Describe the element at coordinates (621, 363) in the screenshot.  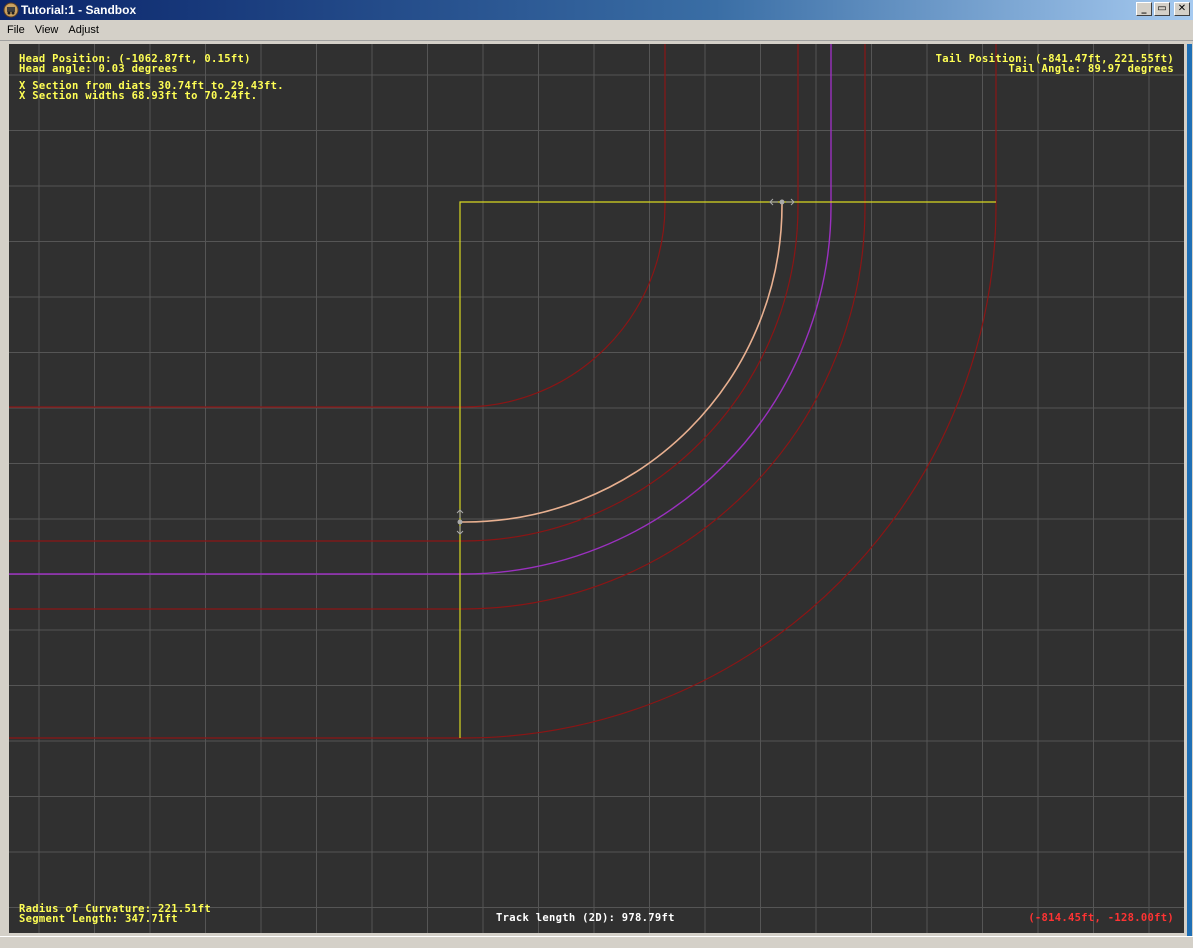
I see `selected-rail-segment` at that location.